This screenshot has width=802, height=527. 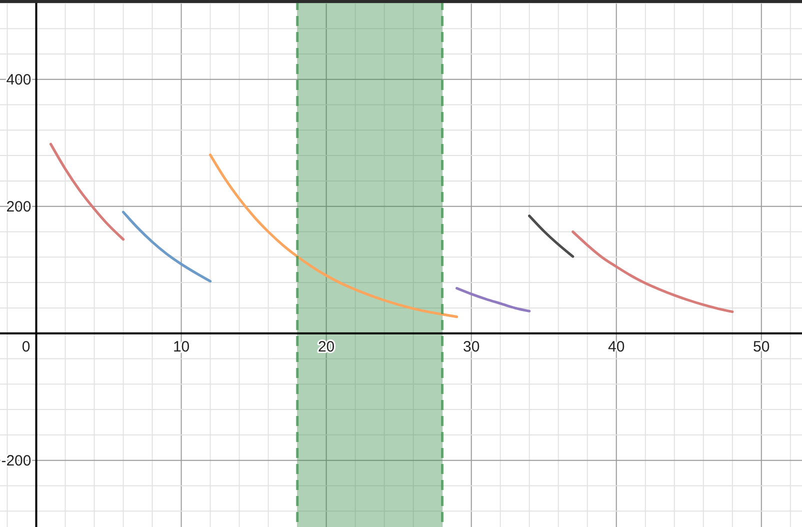 What do you see at coordinates (16, 461) in the screenshot?
I see `y-tick-label: -200` at bounding box center [16, 461].